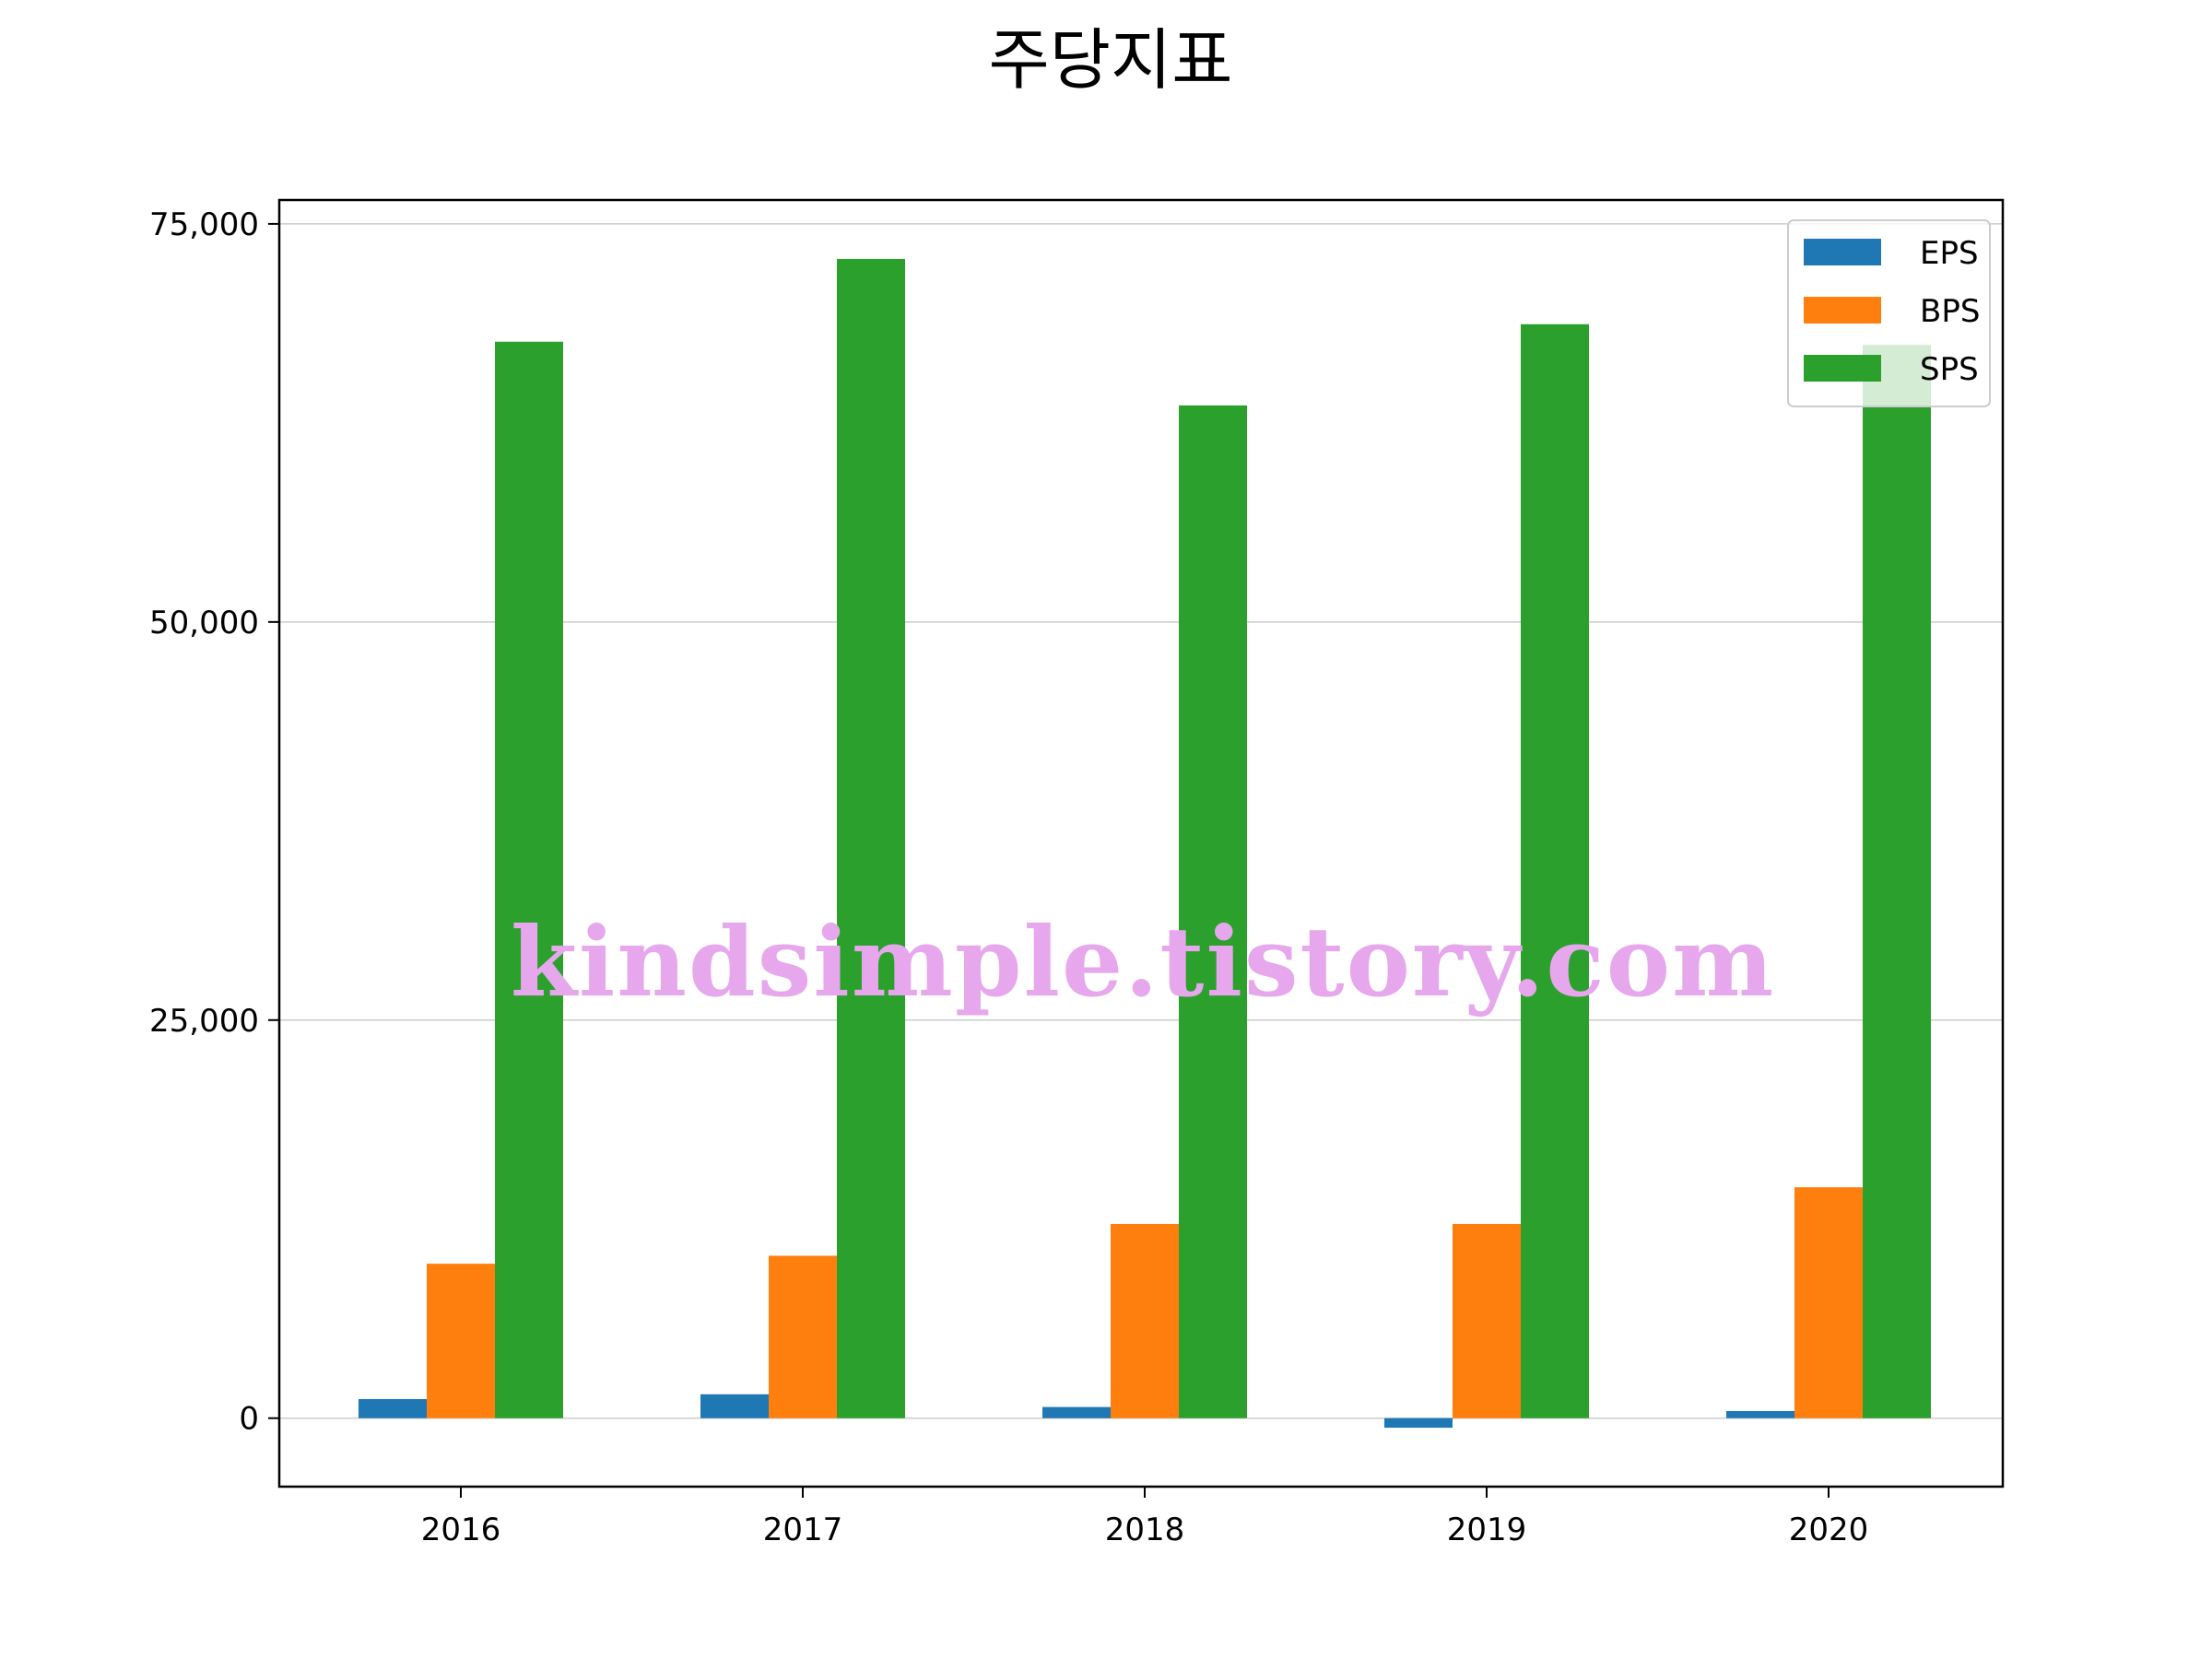 The width and height of the screenshot is (2212, 1659). Describe the element at coordinates (1949, 253) in the screenshot. I see `legend-label-eps: EPS` at that location.